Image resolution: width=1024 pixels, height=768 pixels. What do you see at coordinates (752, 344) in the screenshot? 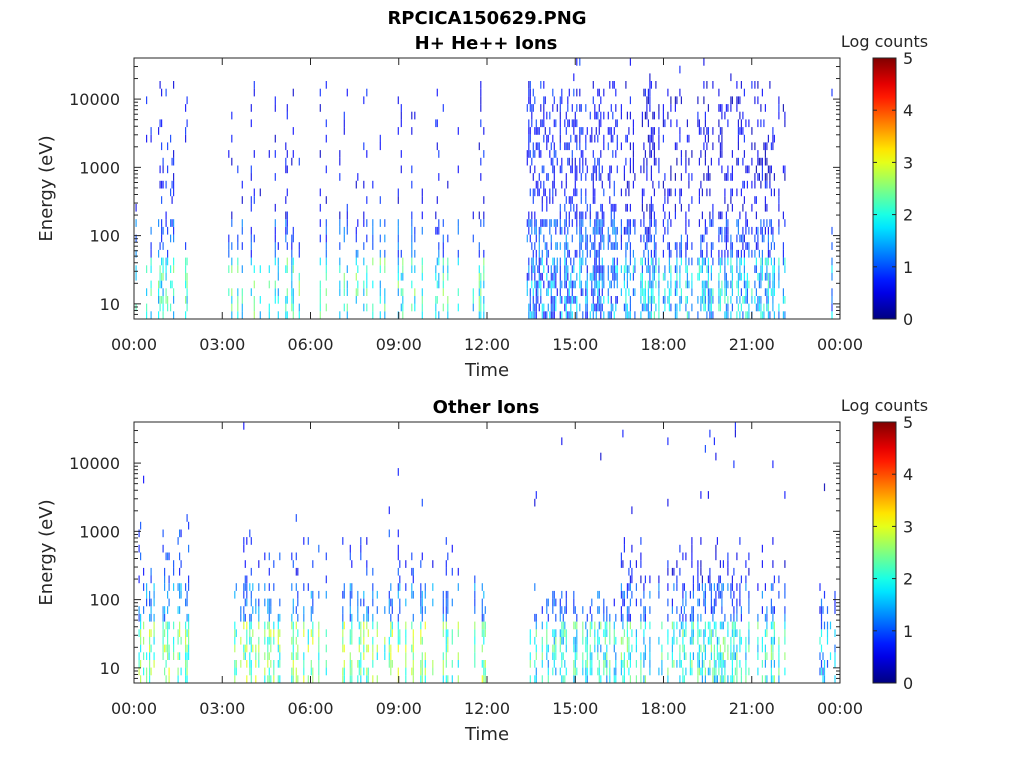
I see `x-tick-label: 21:00` at bounding box center [752, 344].